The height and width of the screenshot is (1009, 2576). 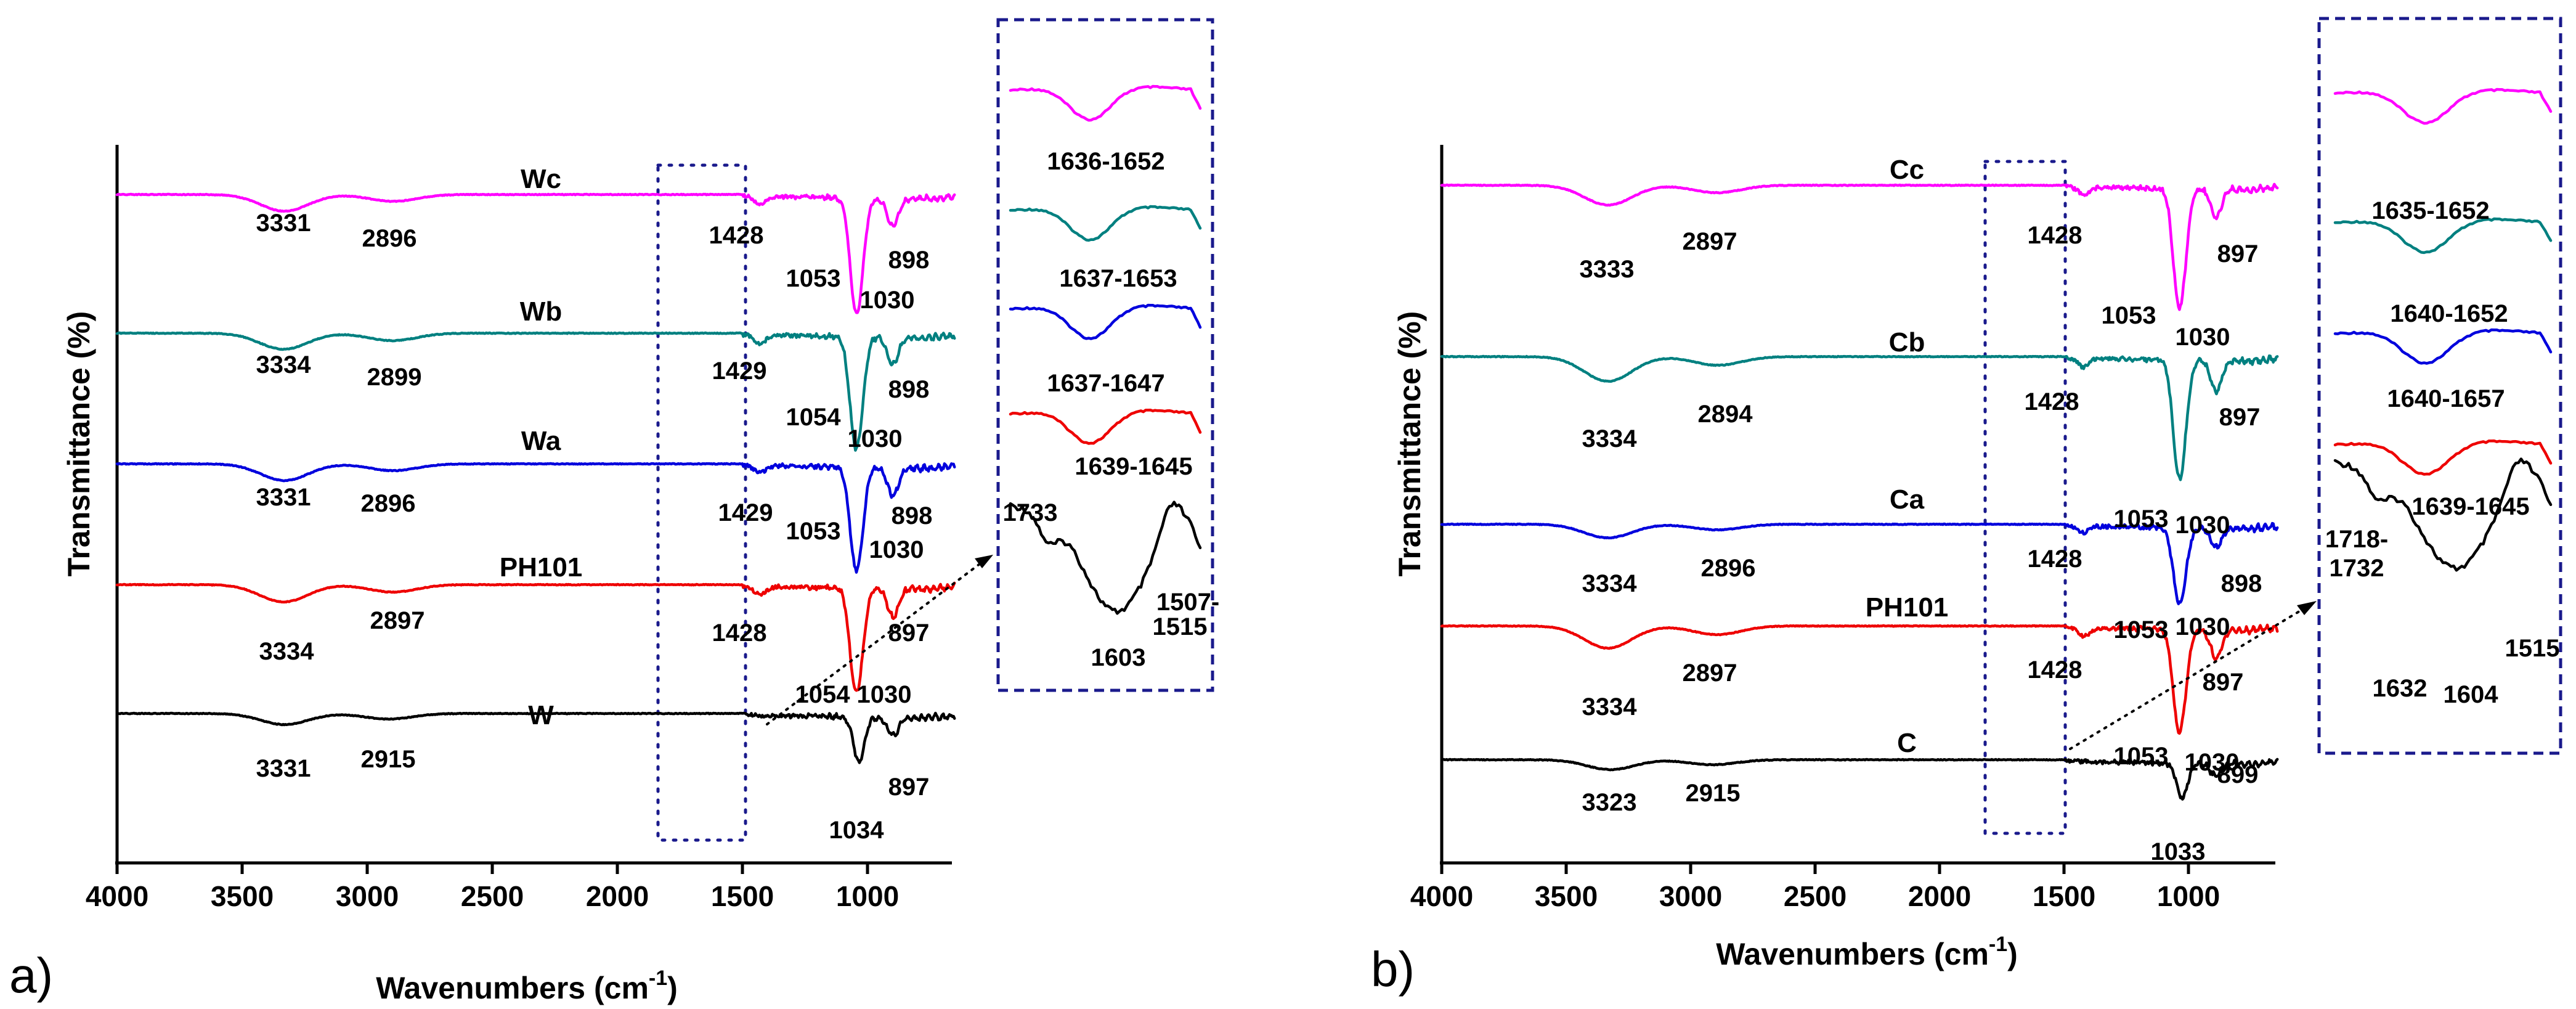 What do you see at coordinates (1907, 499) in the screenshot?
I see `series-label-ca: Ca` at bounding box center [1907, 499].